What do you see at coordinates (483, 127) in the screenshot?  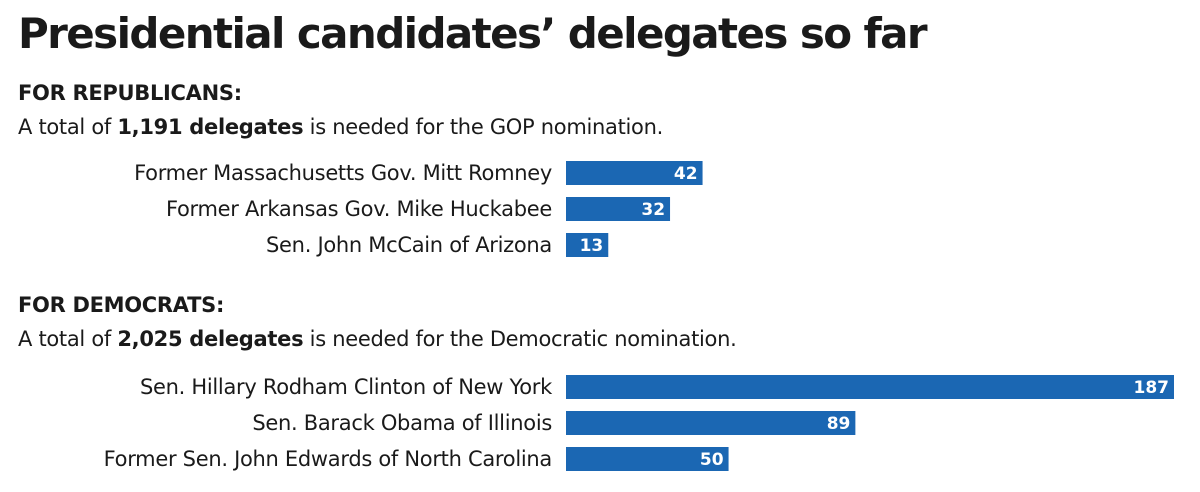 I see `republicans-note-suffix: is needed for the GOP nomination.` at bounding box center [483, 127].